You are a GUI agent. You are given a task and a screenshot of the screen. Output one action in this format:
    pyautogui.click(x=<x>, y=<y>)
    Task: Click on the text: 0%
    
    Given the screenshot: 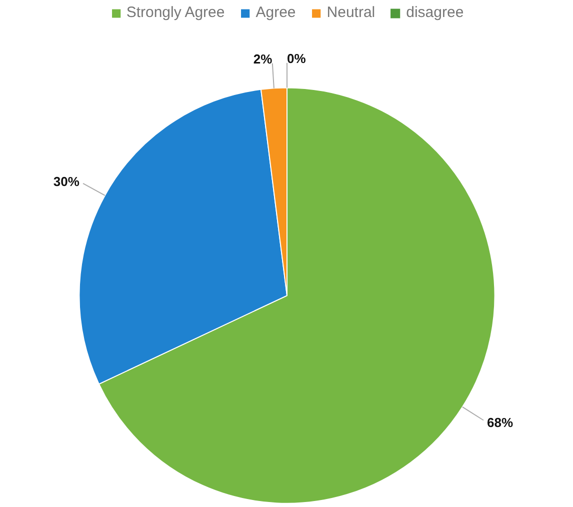 What is the action you would take?
    pyautogui.click(x=296, y=58)
    